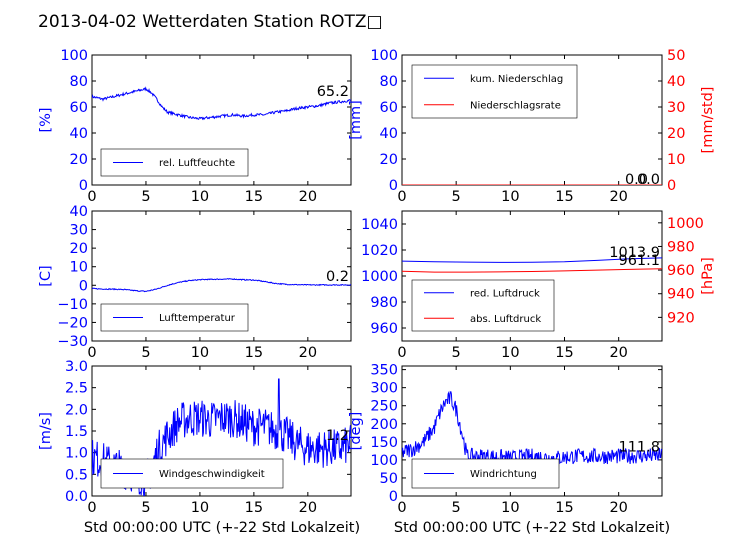  Describe the element at coordinates (76, 367) in the screenshot. I see `y-tick-label: 3.0` at that location.